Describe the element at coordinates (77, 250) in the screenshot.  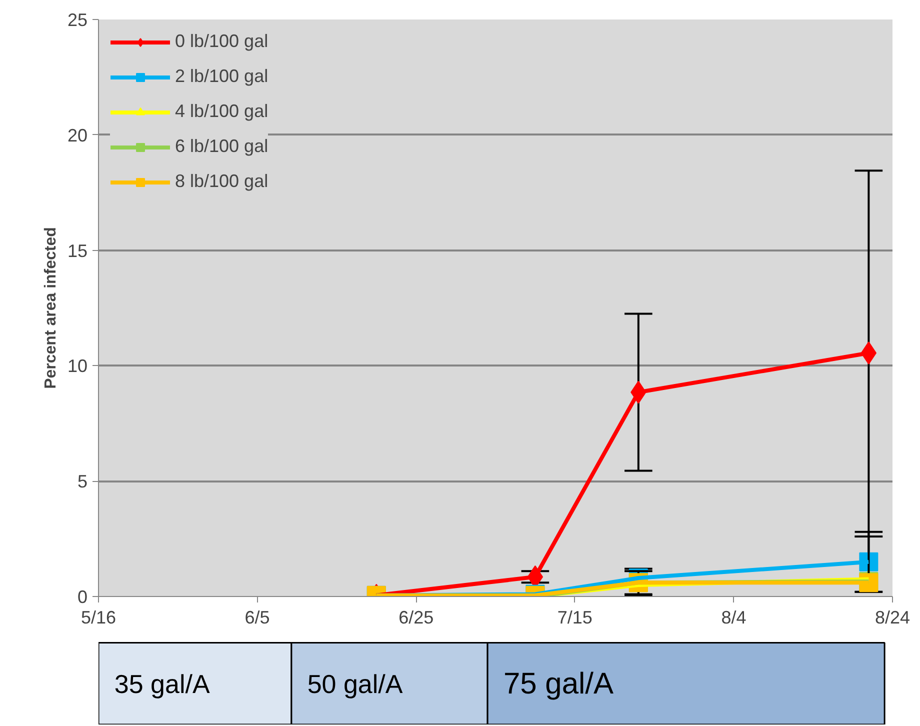
I see `y-tick-label: 15` at that location.